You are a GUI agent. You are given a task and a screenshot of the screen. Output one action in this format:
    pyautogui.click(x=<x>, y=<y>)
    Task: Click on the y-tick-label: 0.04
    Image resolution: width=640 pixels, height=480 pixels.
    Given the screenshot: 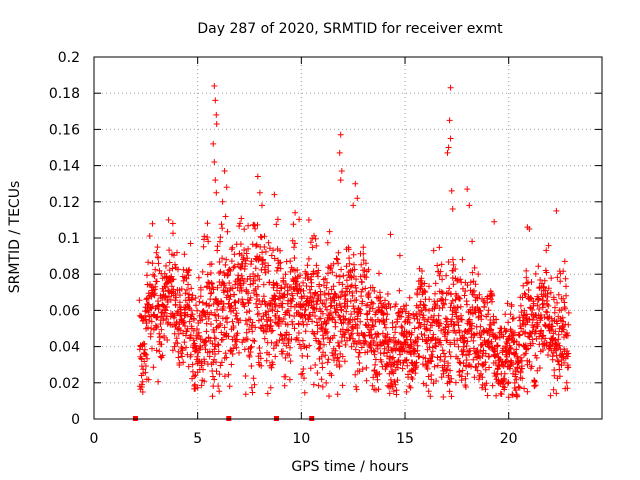 What is the action you would take?
    pyautogui.click(x=64, y=348)
    